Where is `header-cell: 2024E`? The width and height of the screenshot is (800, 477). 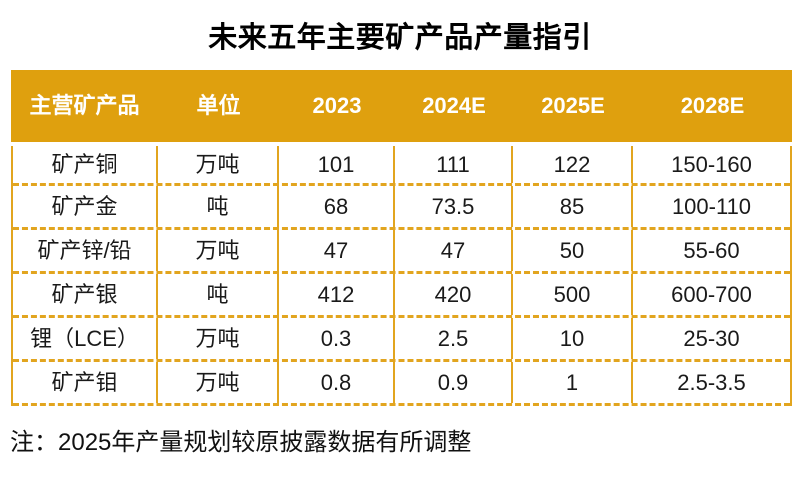
header-cell: 2024E is located at coordinates (454, 105).